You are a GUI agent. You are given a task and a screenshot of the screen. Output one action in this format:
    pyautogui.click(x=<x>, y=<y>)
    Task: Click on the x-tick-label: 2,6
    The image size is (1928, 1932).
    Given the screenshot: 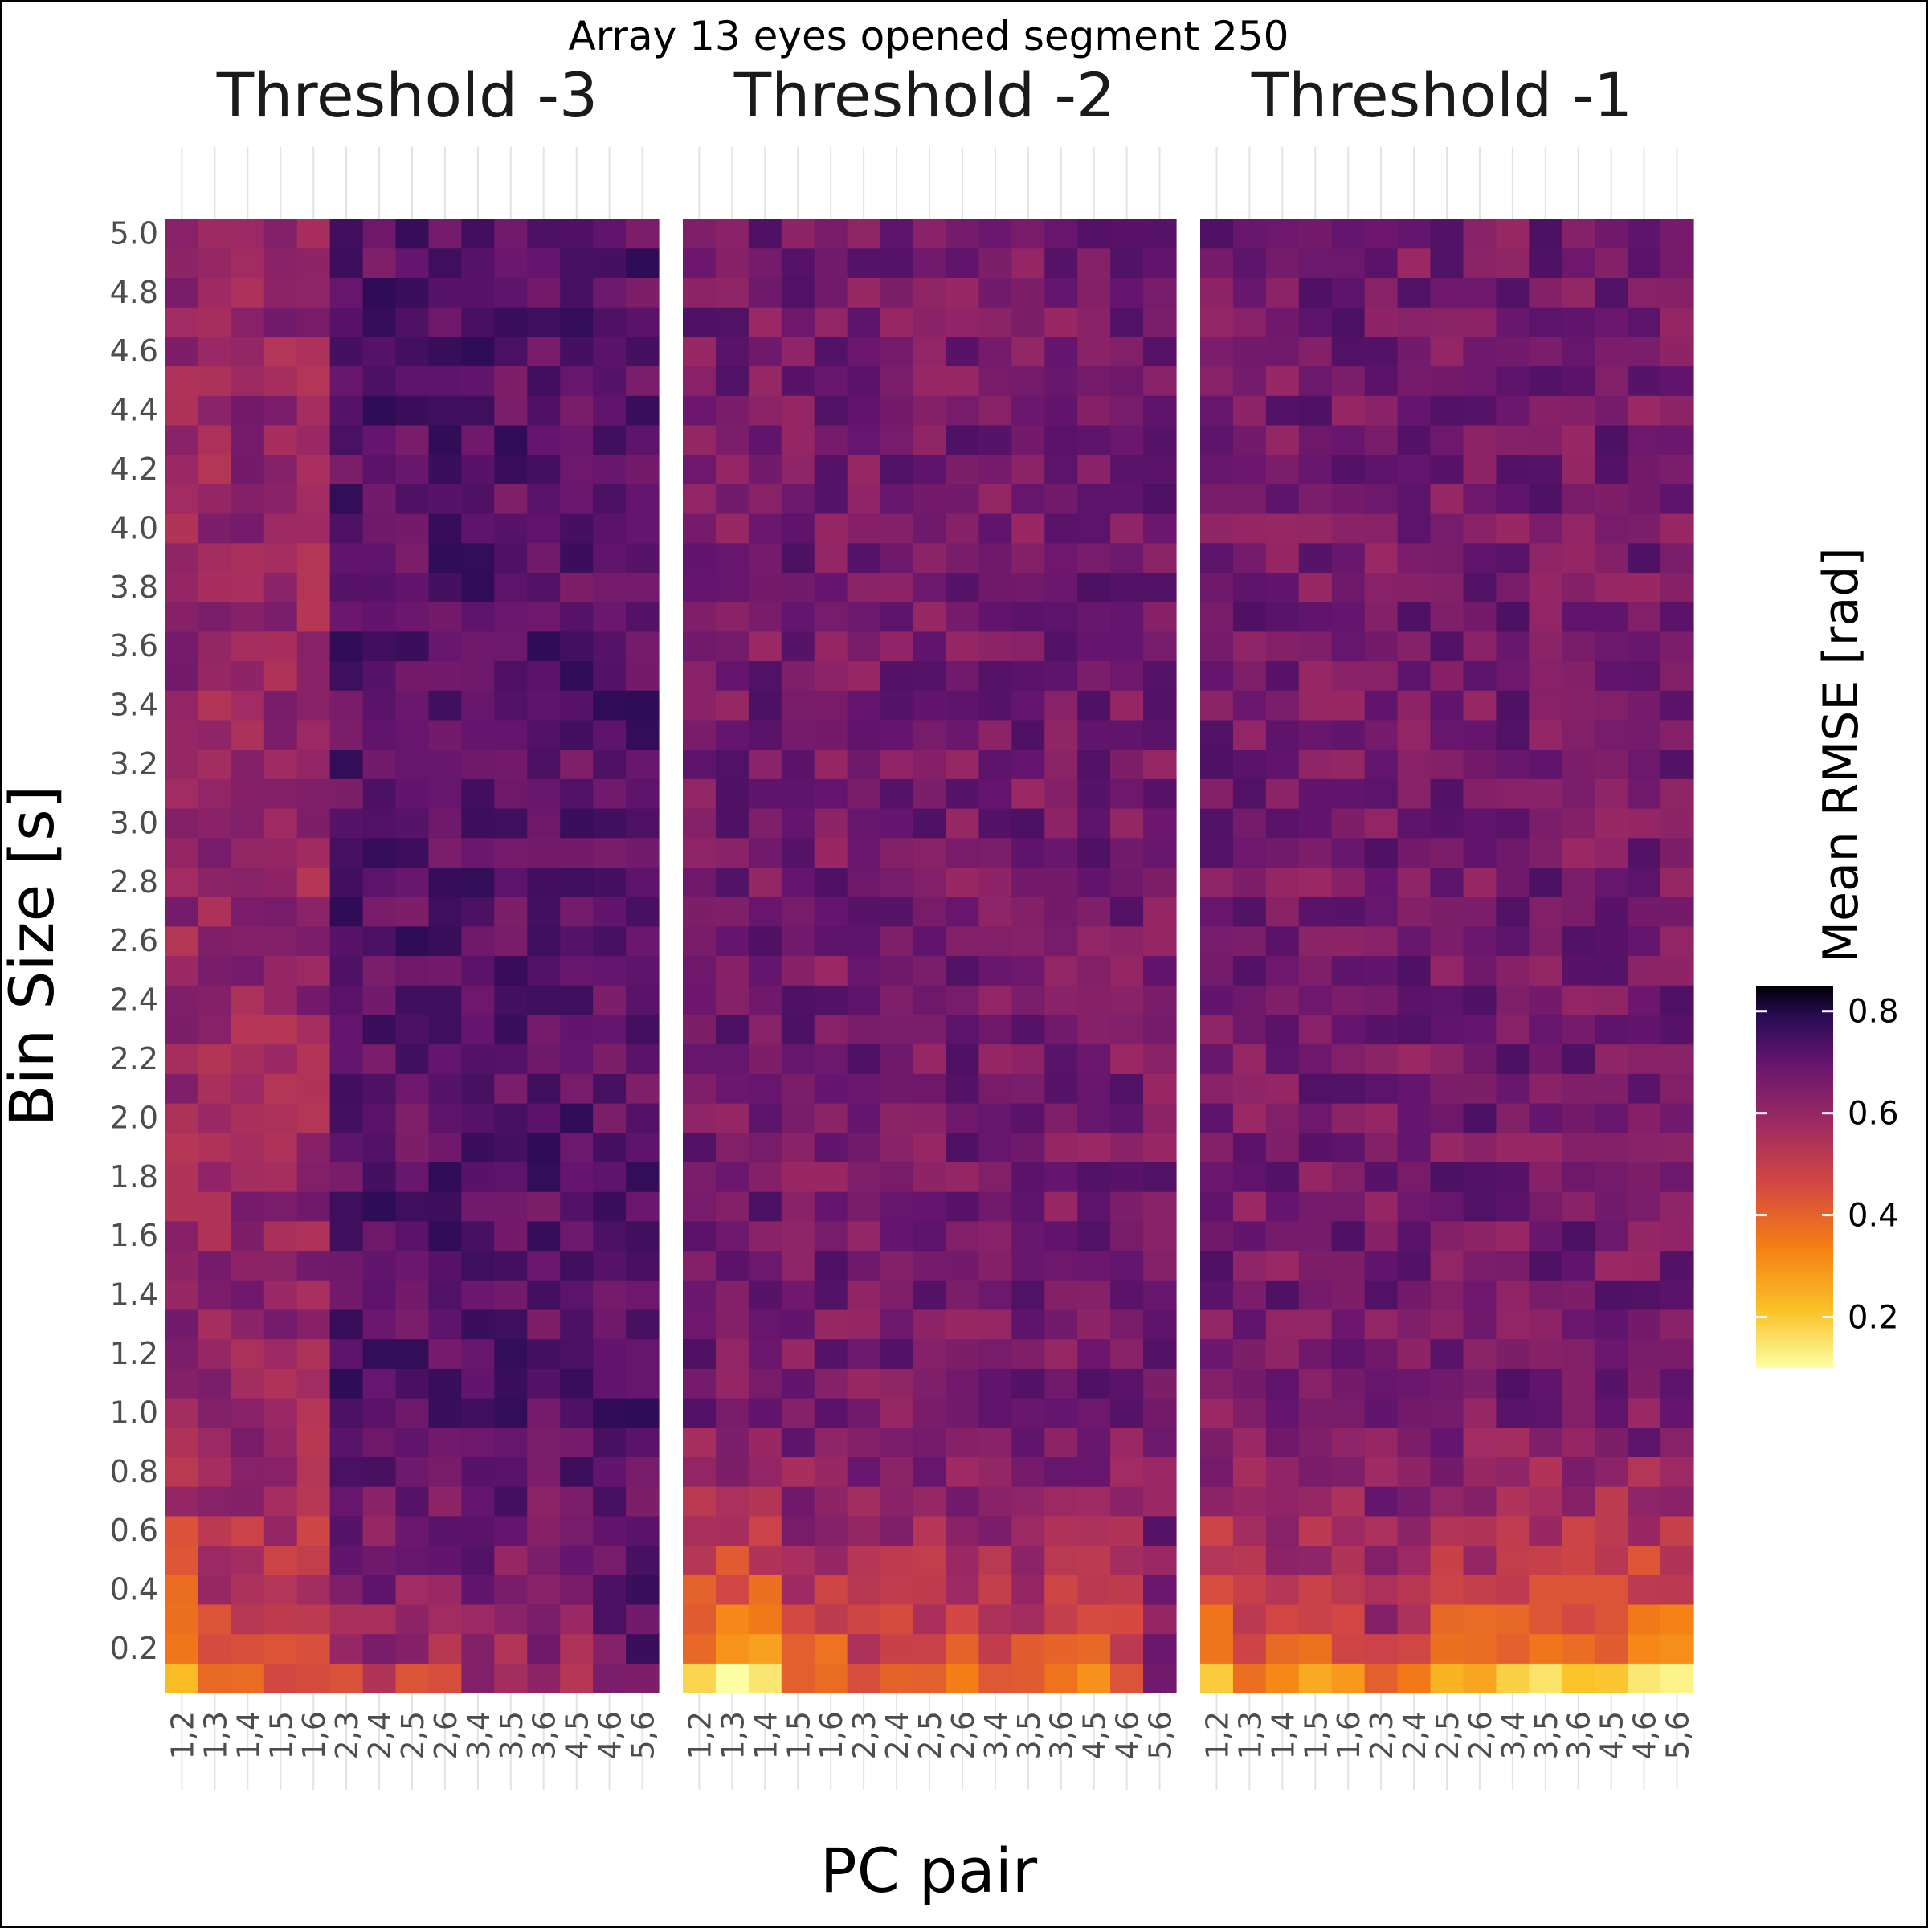 What is the action you would take?
    pyautogui.click(x=1481, y=1735)
    